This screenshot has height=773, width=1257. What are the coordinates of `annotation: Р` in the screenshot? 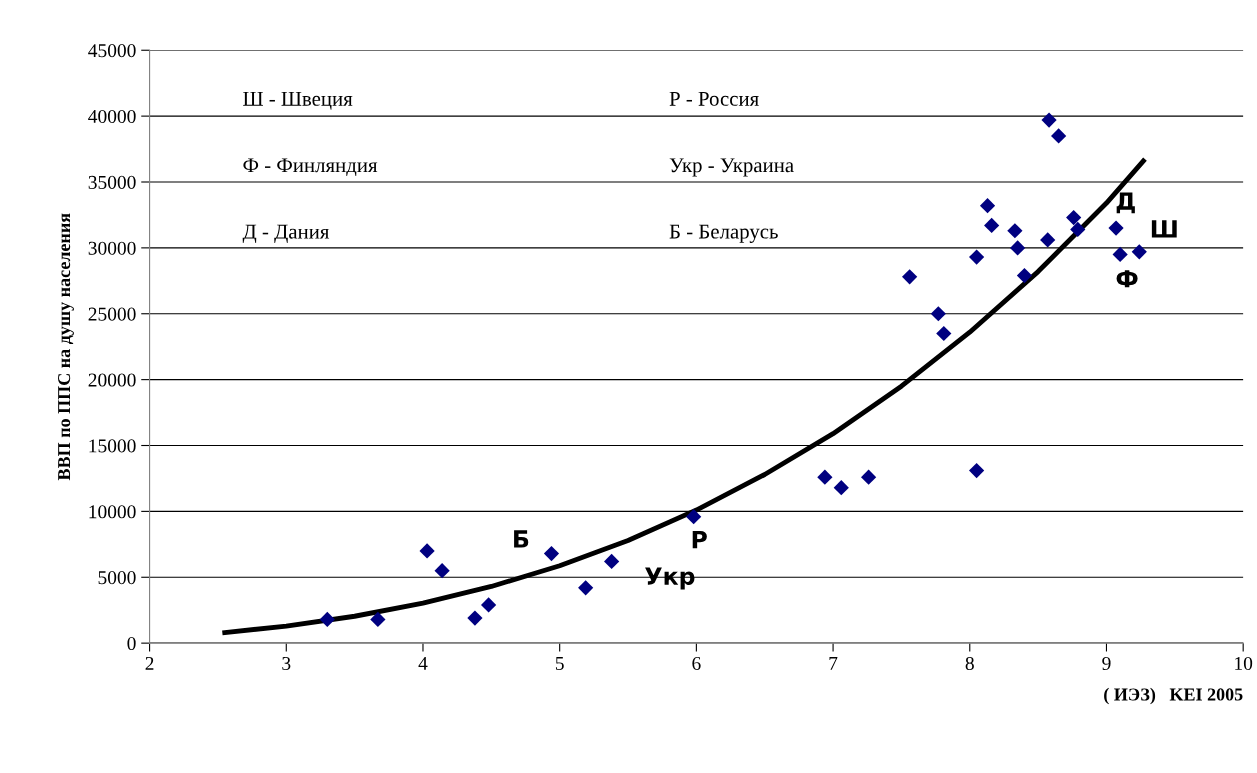 It's located at (699, 539).